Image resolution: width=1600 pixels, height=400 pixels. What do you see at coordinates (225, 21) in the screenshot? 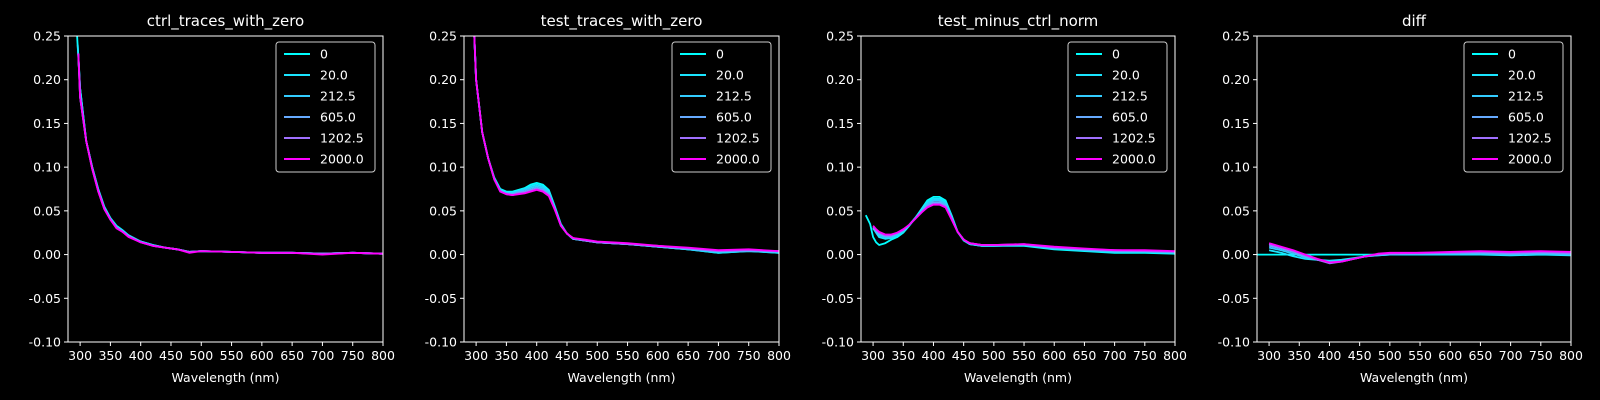
I see `chart-title: ctrl_traces_with_zero` at bounding box center [225, 21].